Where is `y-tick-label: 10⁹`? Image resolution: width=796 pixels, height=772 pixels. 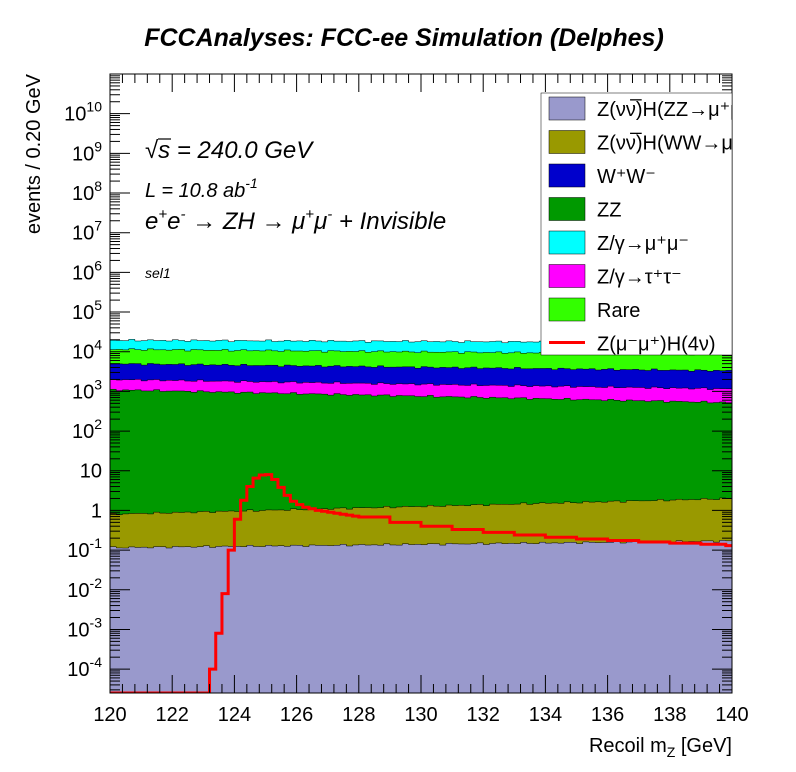
y-tick-label: 10⁹ is located at coordinates (87, 151).